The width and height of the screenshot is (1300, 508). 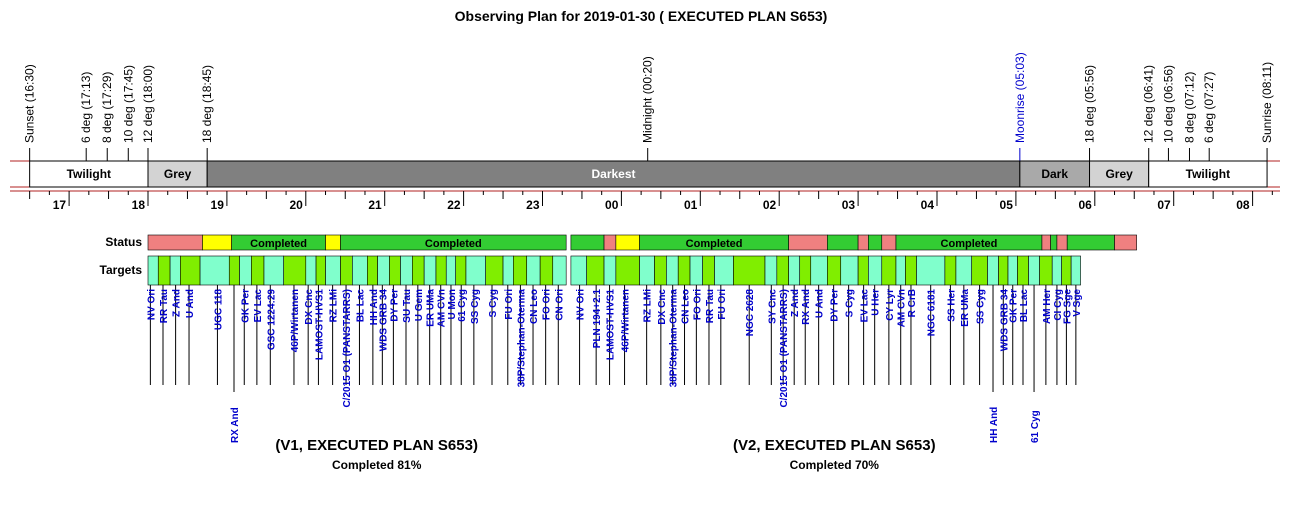 I want to click on target-block-ci-cyg, so click(x=1056, y=270).